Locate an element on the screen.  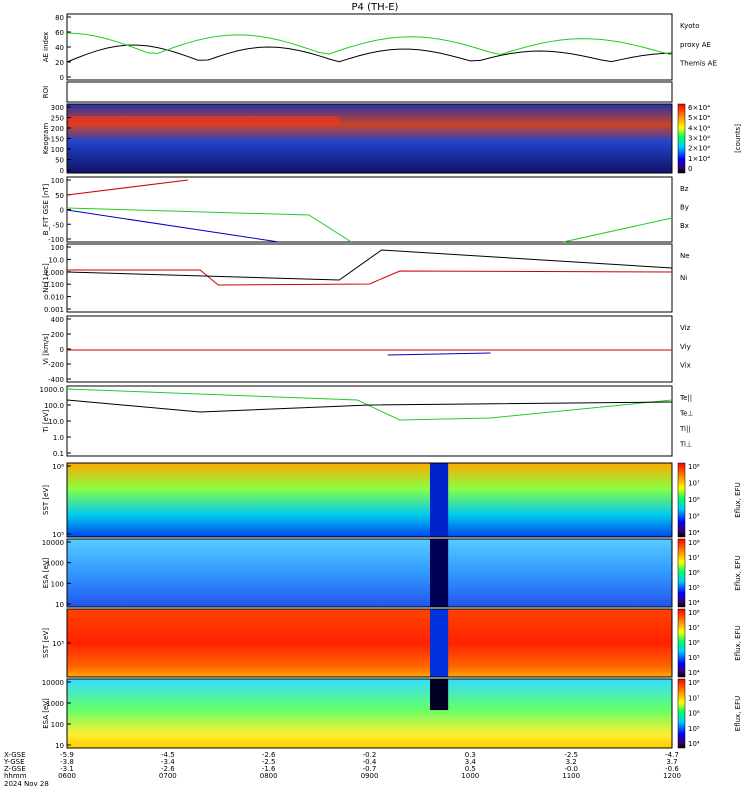
x-tick-label: -2.5 is located at coordinates (571, 755).